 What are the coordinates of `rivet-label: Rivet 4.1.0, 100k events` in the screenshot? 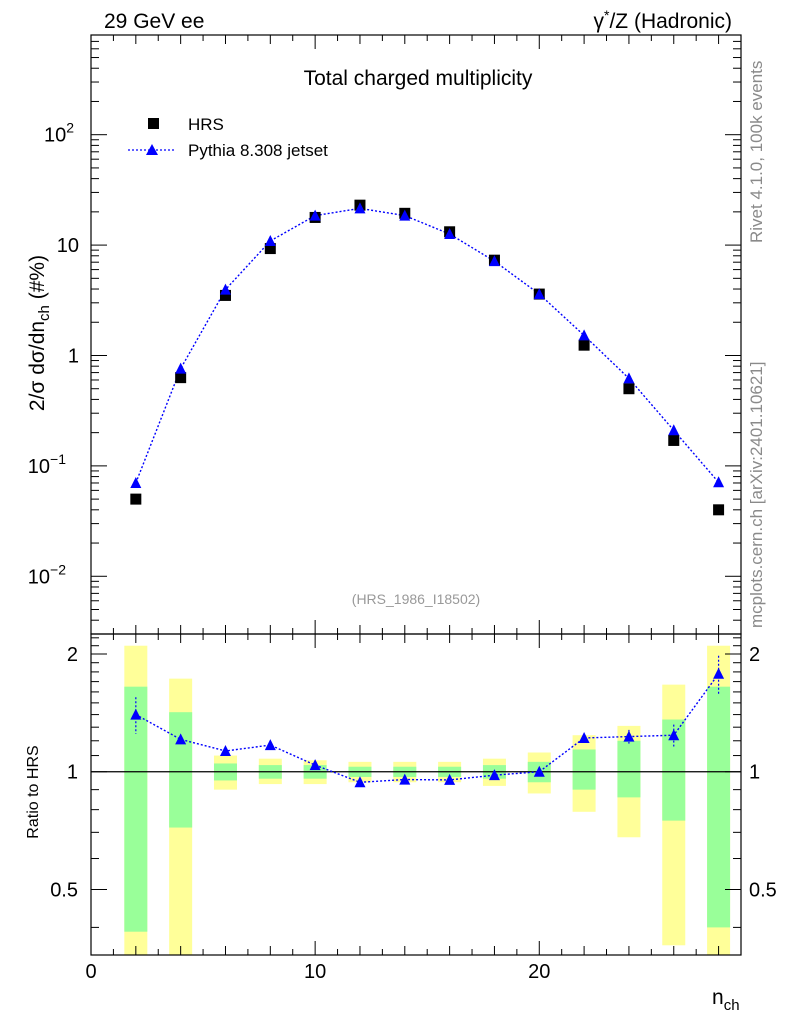 It's located at (756, 152).